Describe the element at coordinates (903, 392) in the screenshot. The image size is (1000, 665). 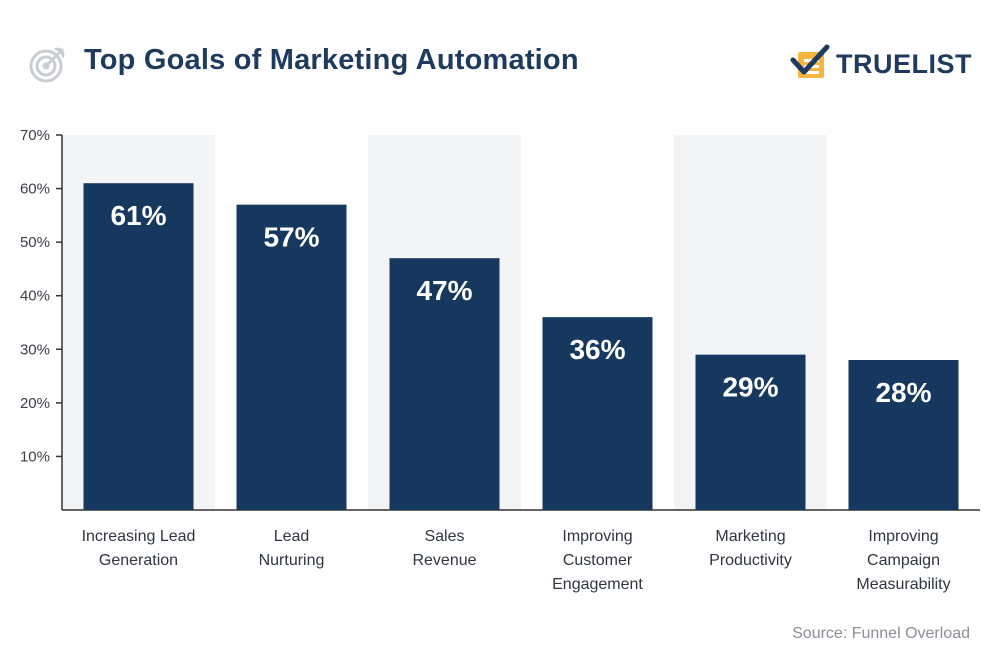
I see `data-label: 28%` at that location.